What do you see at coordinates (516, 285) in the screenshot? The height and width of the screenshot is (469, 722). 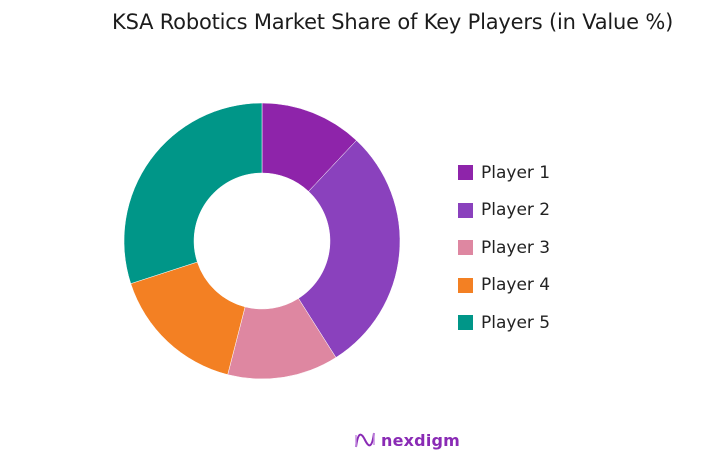 I see `legend-label: Player 4` at bounding box center [516, 285].